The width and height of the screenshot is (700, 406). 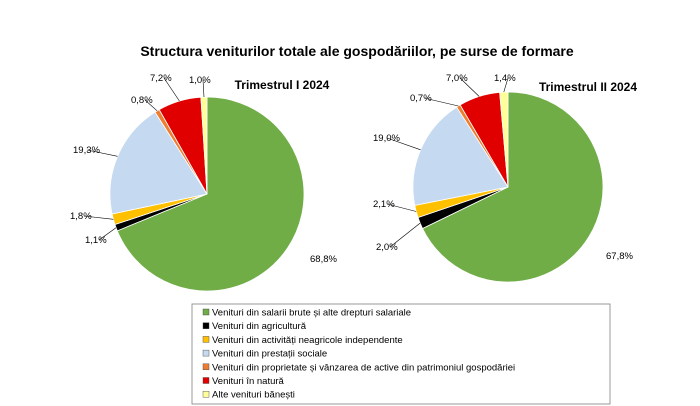 What do you see at coordinates (102, 153) in the screenshot?
I see `pie-1-leader-social` at bounding box center [102, 153].